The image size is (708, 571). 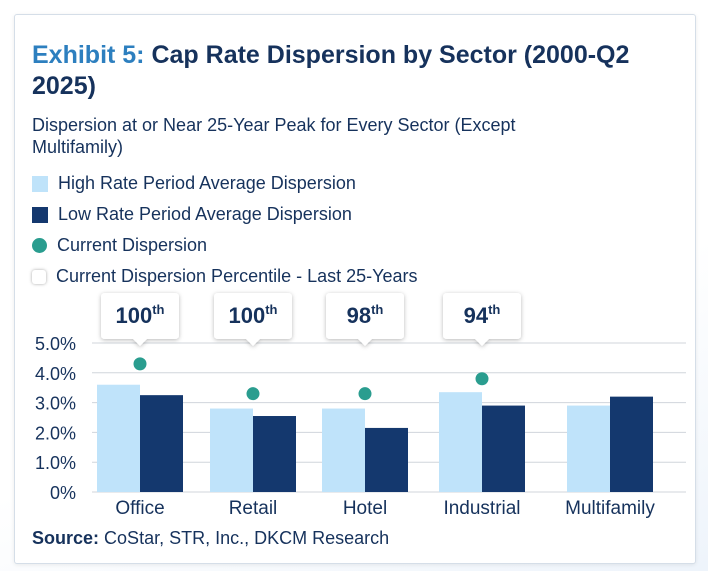 I want to click on percentile-badges: 100th 100th 98th 94th, so click(x=311, y=319).